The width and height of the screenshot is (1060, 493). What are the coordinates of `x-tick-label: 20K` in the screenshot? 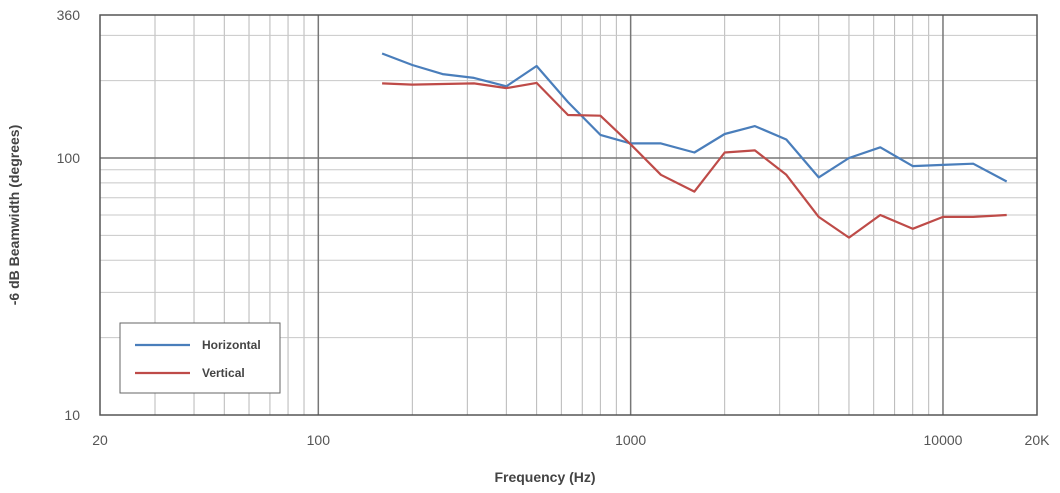 It's located at (1038, 440).